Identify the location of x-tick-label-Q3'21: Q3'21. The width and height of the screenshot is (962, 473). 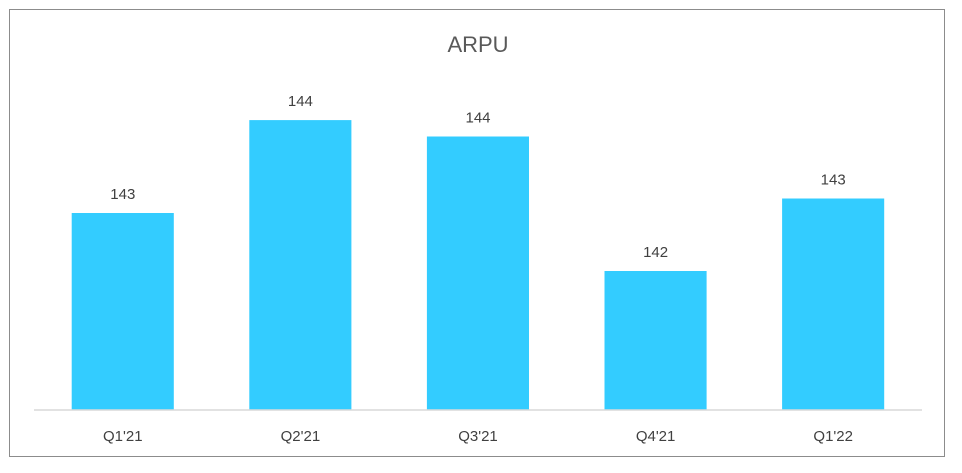
(478, 436).